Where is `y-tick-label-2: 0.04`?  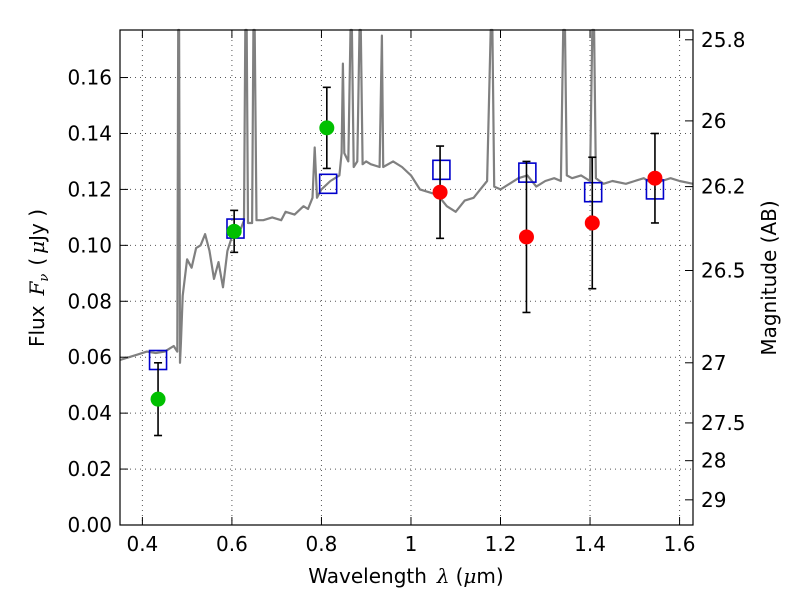
y-tick-label-2: 0.04 is located at coordinates (89, 413).